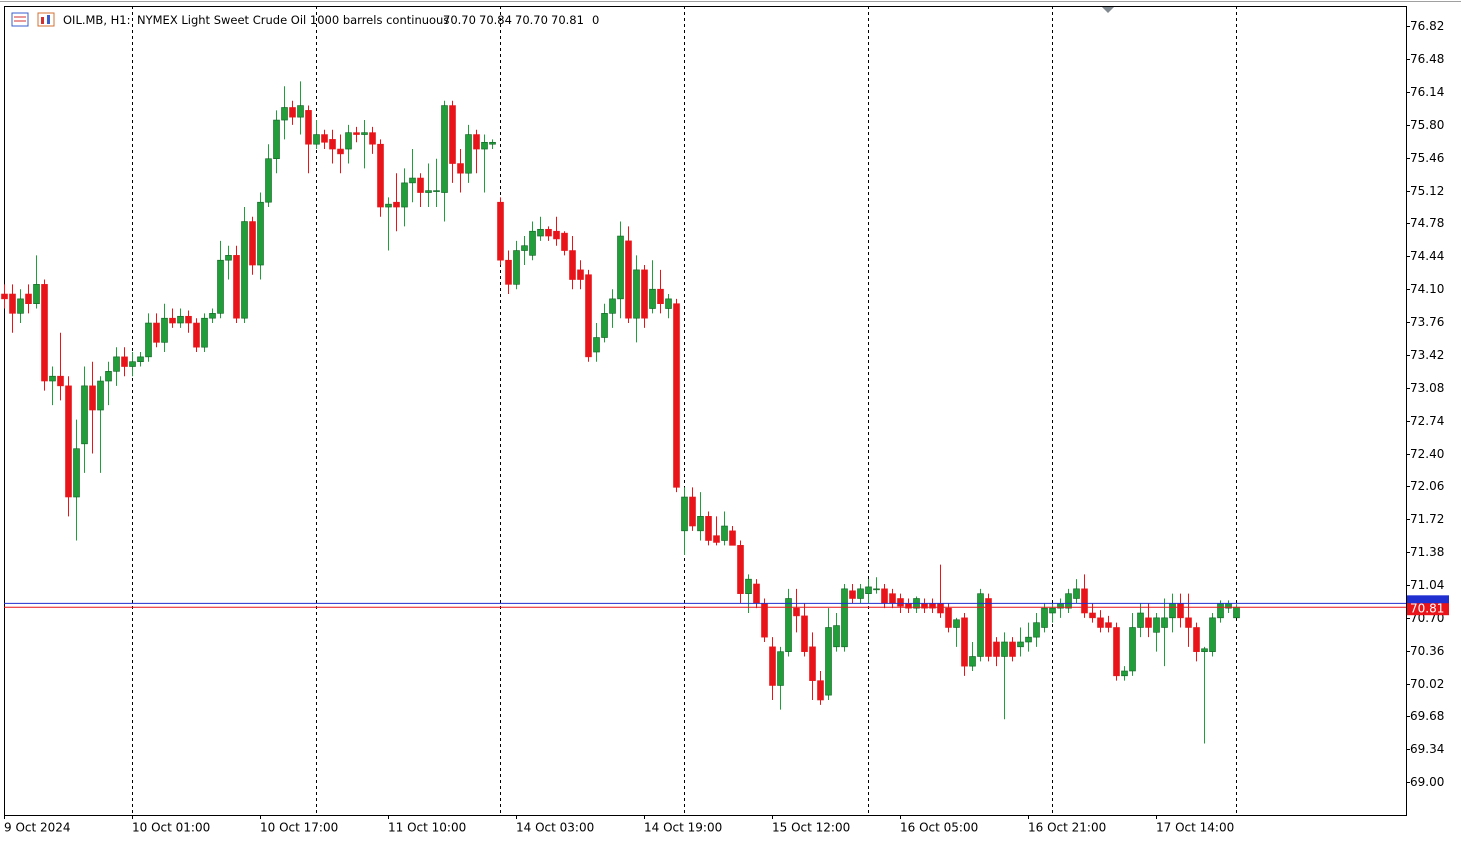  Describe the element at coordinates (171, 828) in the screenshot. I see `x-tick-label: 10 Oct 01:00` at that location.